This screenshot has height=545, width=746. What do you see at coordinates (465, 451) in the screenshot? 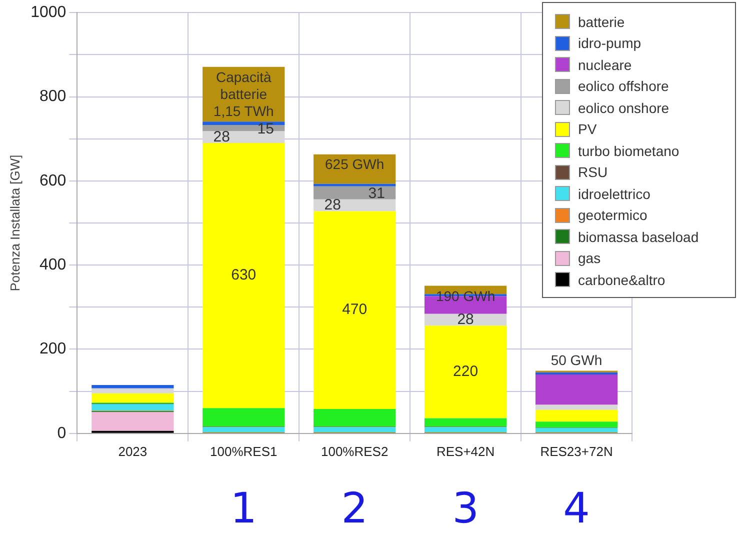
I see `x-tick-label: RES+42N` at bounding box center [465, 451].